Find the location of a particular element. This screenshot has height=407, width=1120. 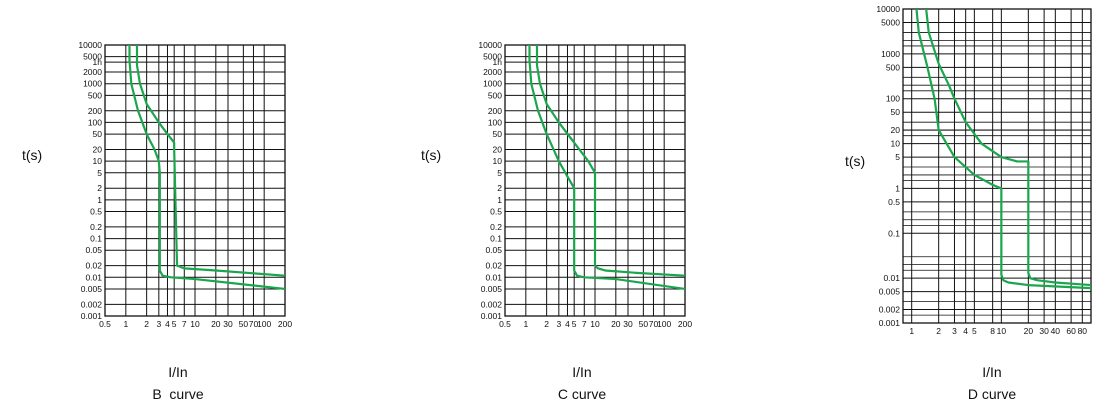

x-tick-label: 100 is located at coordinates (664, 324).